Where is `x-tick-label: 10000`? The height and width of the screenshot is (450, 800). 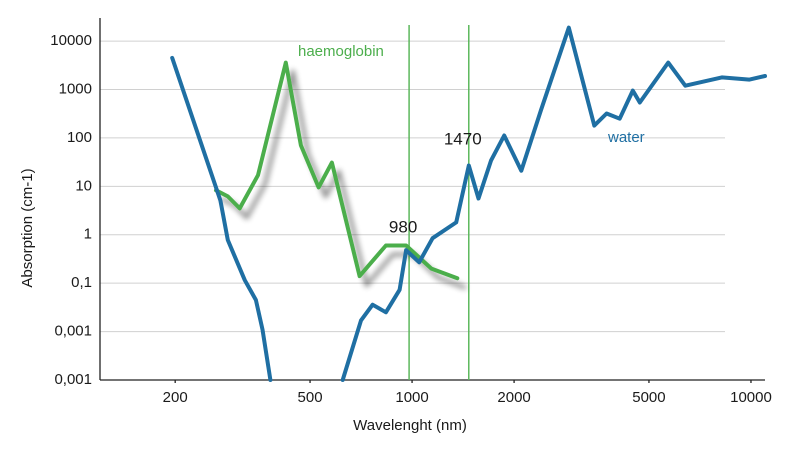 x-tick-label: 10000 is located at coordinates (751, 397).